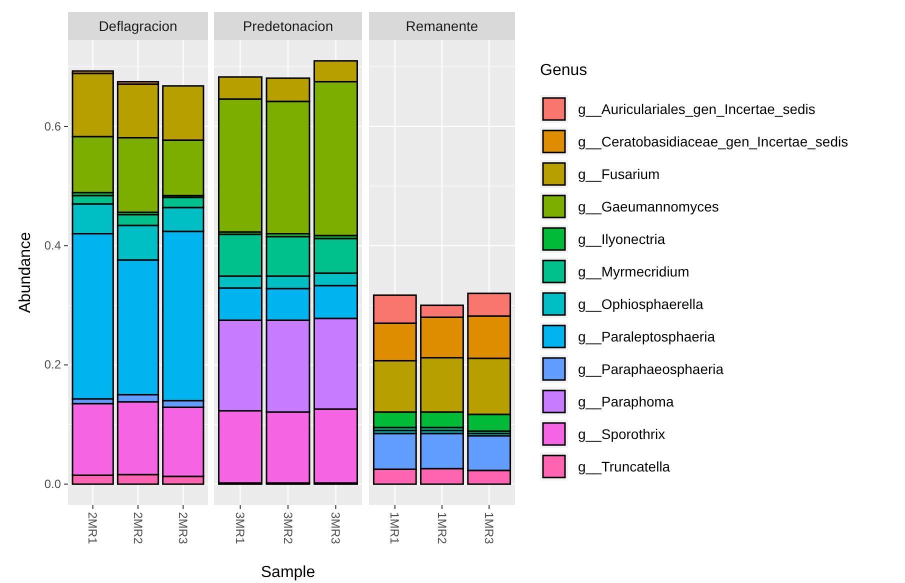 Image resolution: width=905 pixels, height=583 pixels. Describe the element at coordinates (288, 572) in the screenshot. I see `x-axis-title: Sample` at that location.